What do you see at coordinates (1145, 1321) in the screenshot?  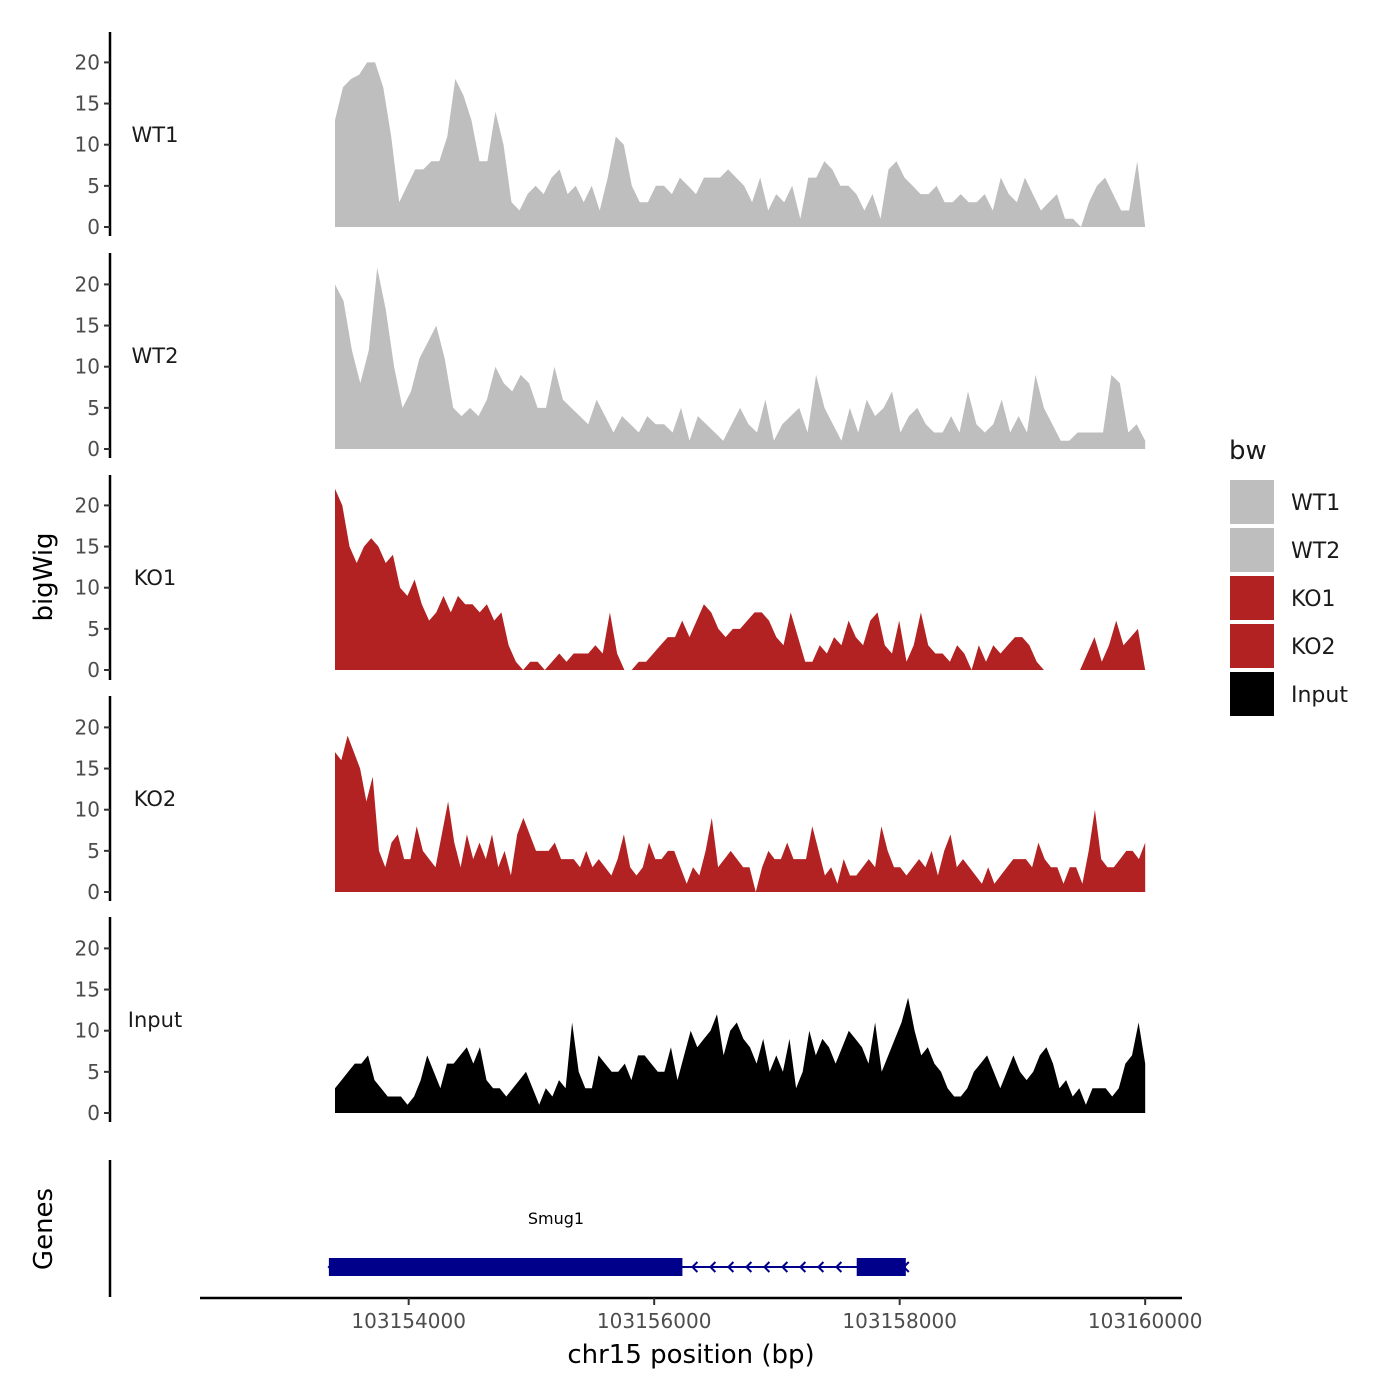 I see `x-tick-label: 103160000` at bounding box center [1145, 1321].